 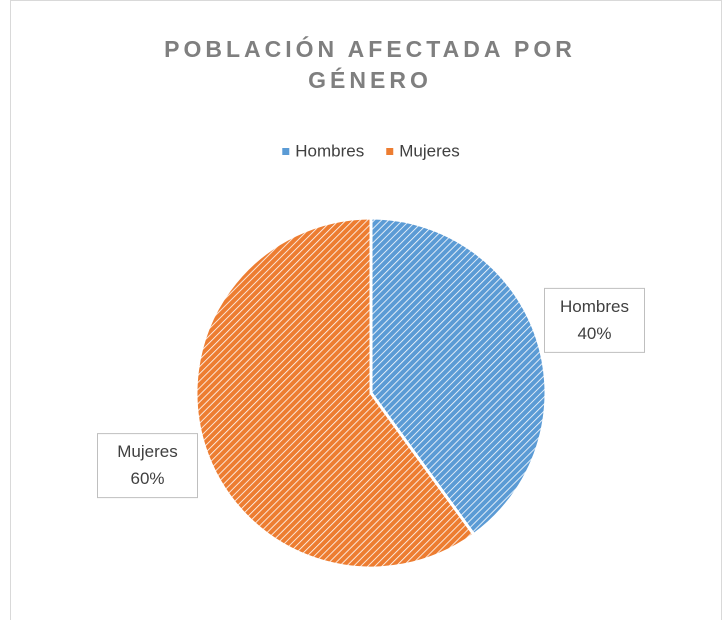 What do you see at coordinates (329, 150) in the screenshot?
I see `legend-label: Hombres` at bounding box center [329, 150].